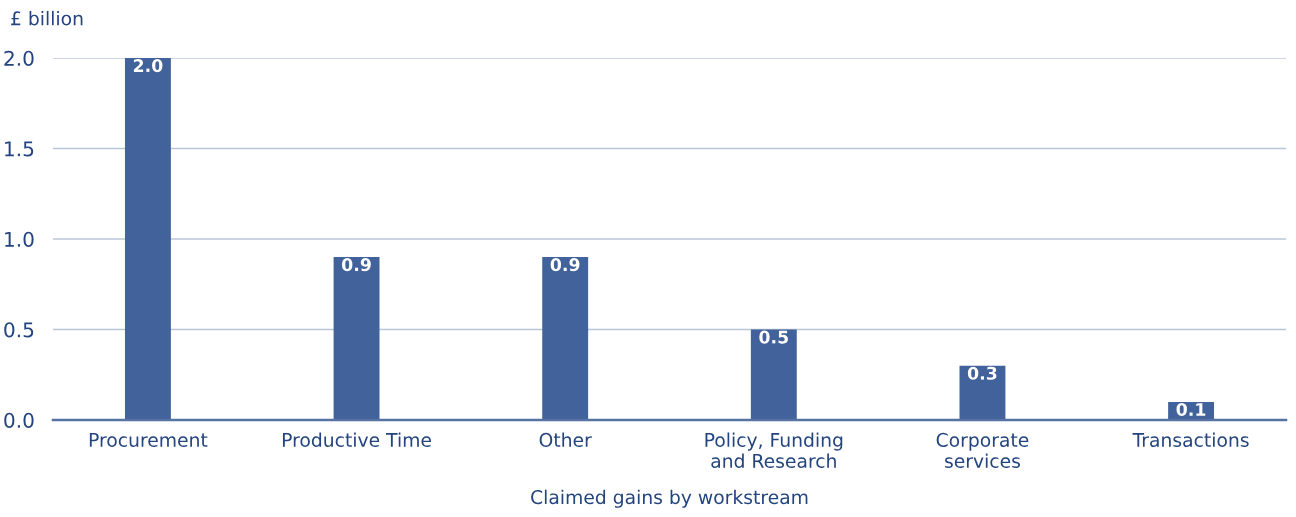 This screenshot has width=1296, height=517. Describe the element at coordinates (774, 450) in the screenshot. I see `x-tick-label: Policy, Funding and Research` at that location.